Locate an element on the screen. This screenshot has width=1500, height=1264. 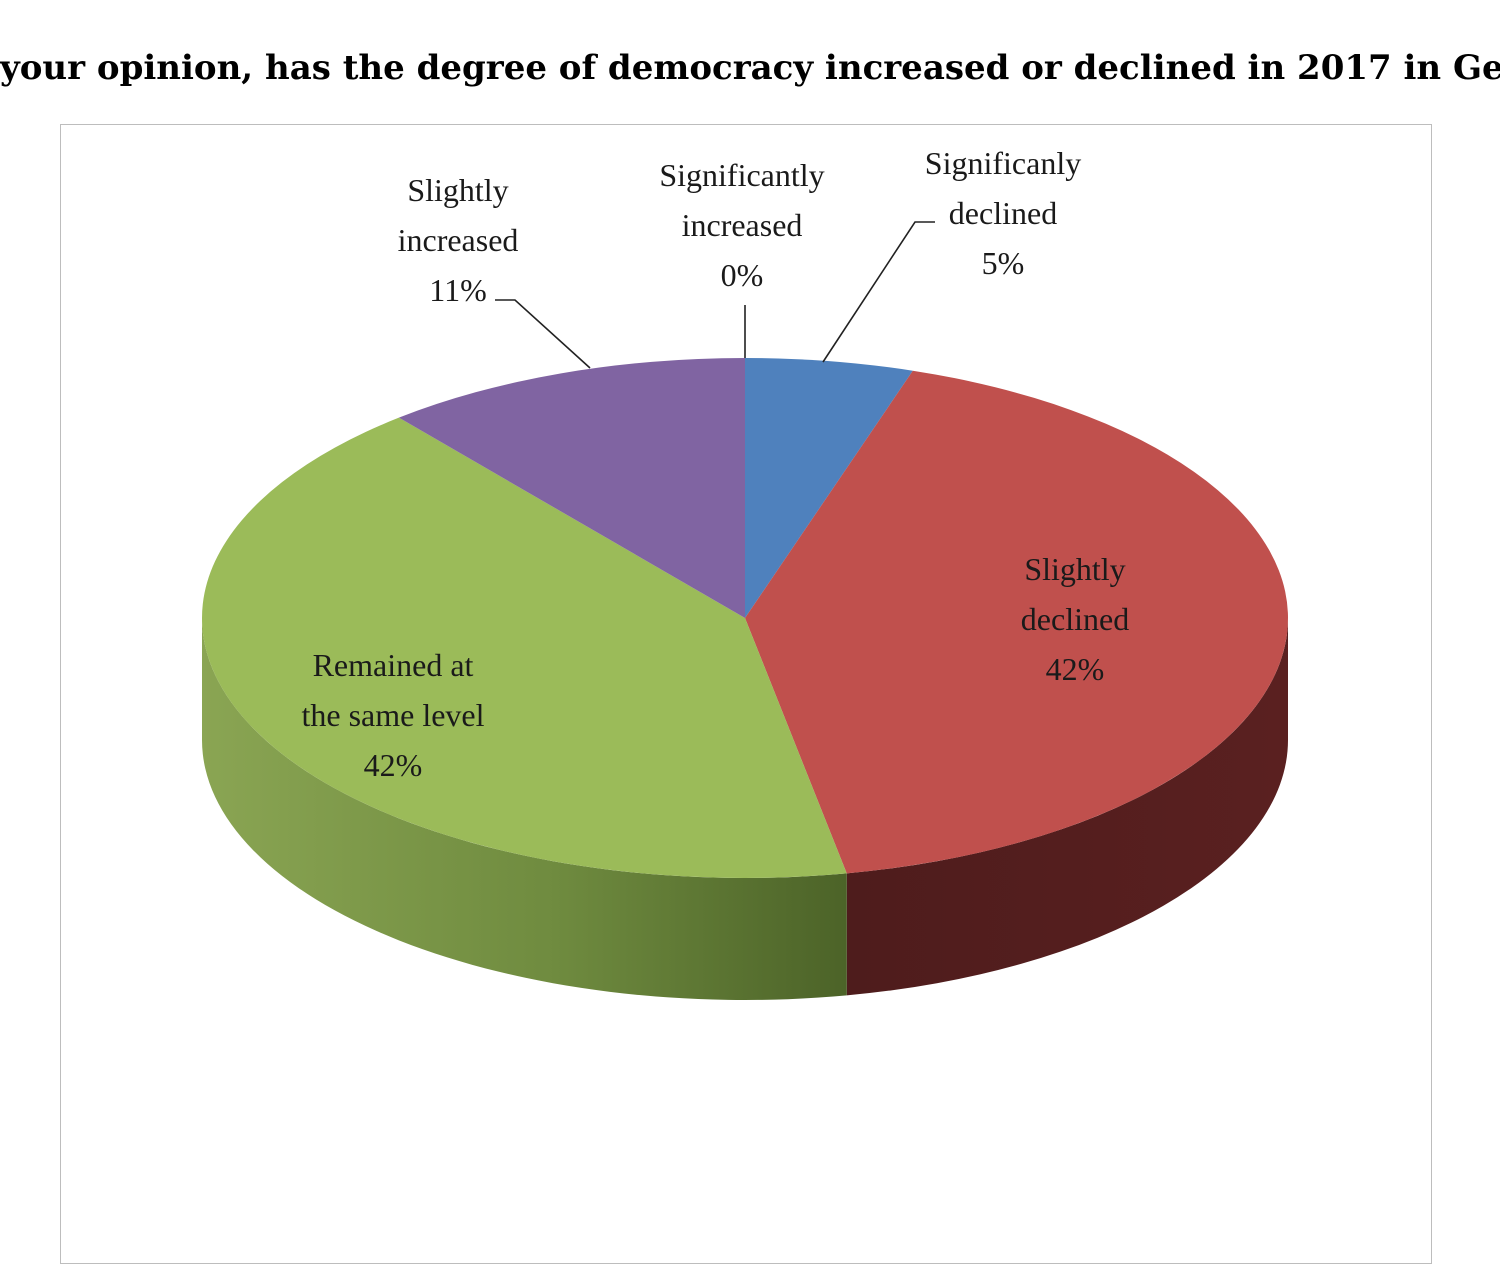
slice-label-line: 0% is located at coordinates (742, 275).